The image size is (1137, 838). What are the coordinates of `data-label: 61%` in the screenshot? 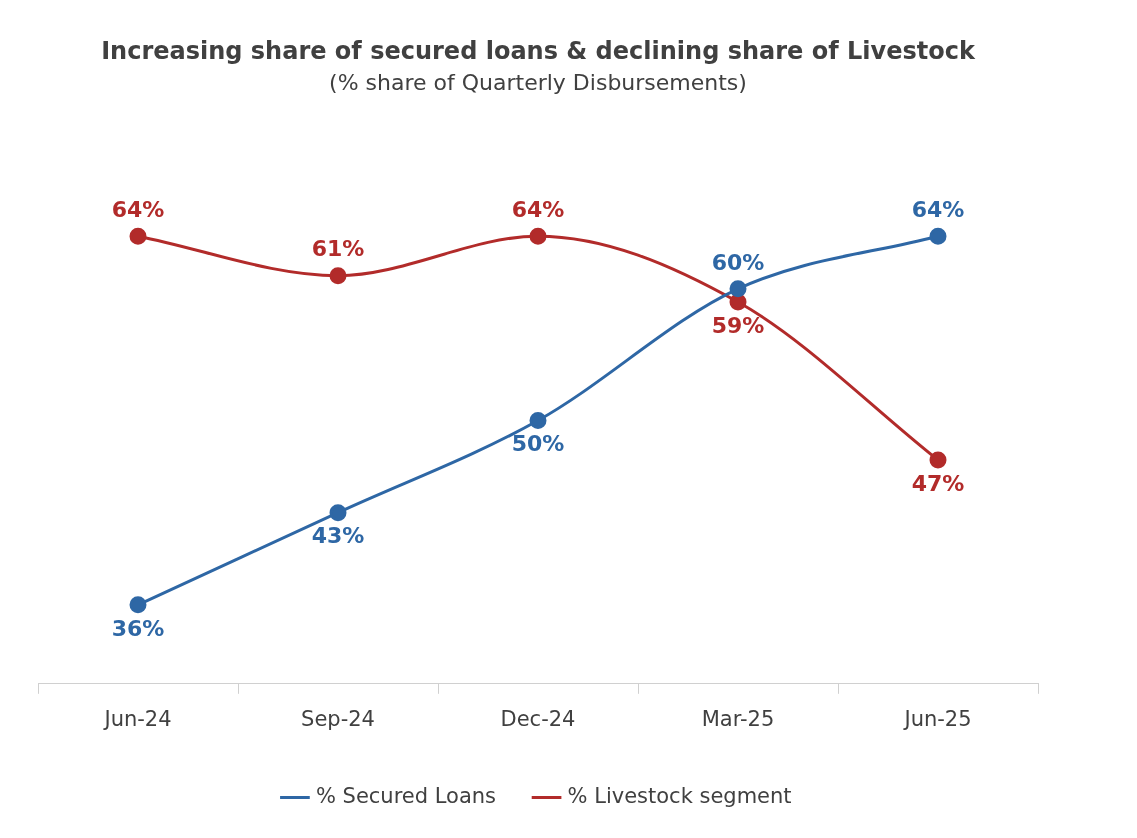 It's located at (338, 249).